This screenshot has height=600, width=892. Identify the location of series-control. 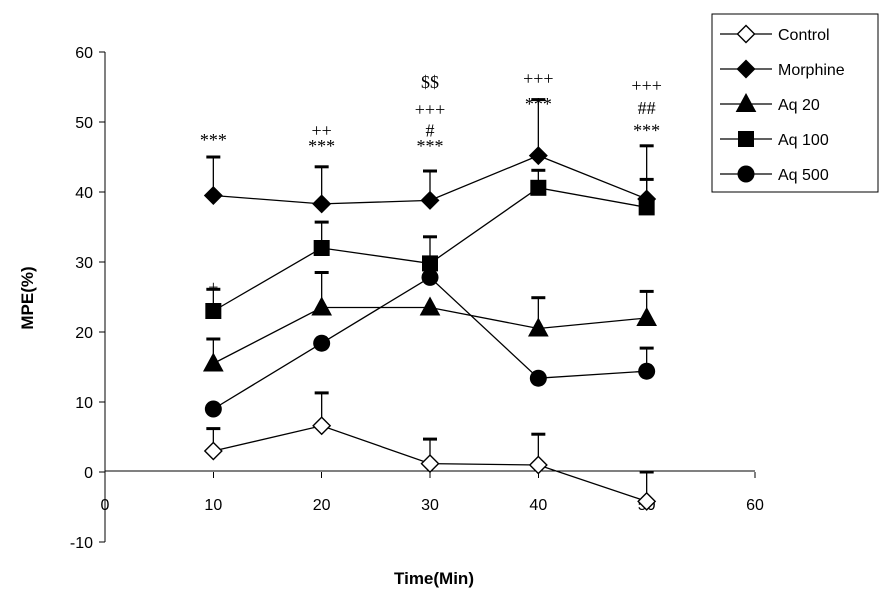
(430, 451).